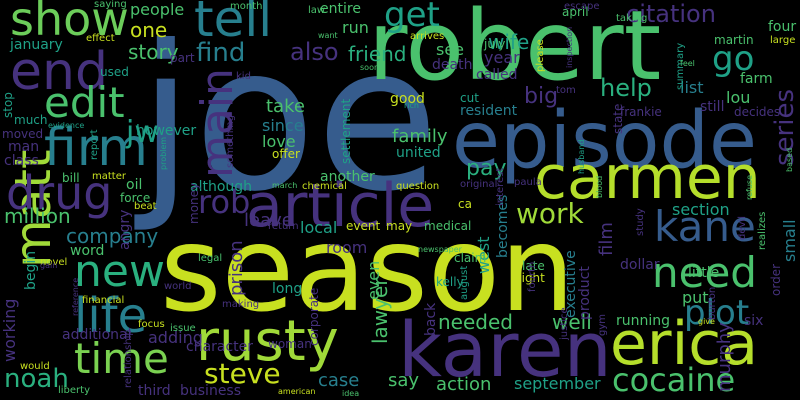 The height and width of the screenshot is (400, 800). I want to click on word-wife: wife, so click(509, 42).